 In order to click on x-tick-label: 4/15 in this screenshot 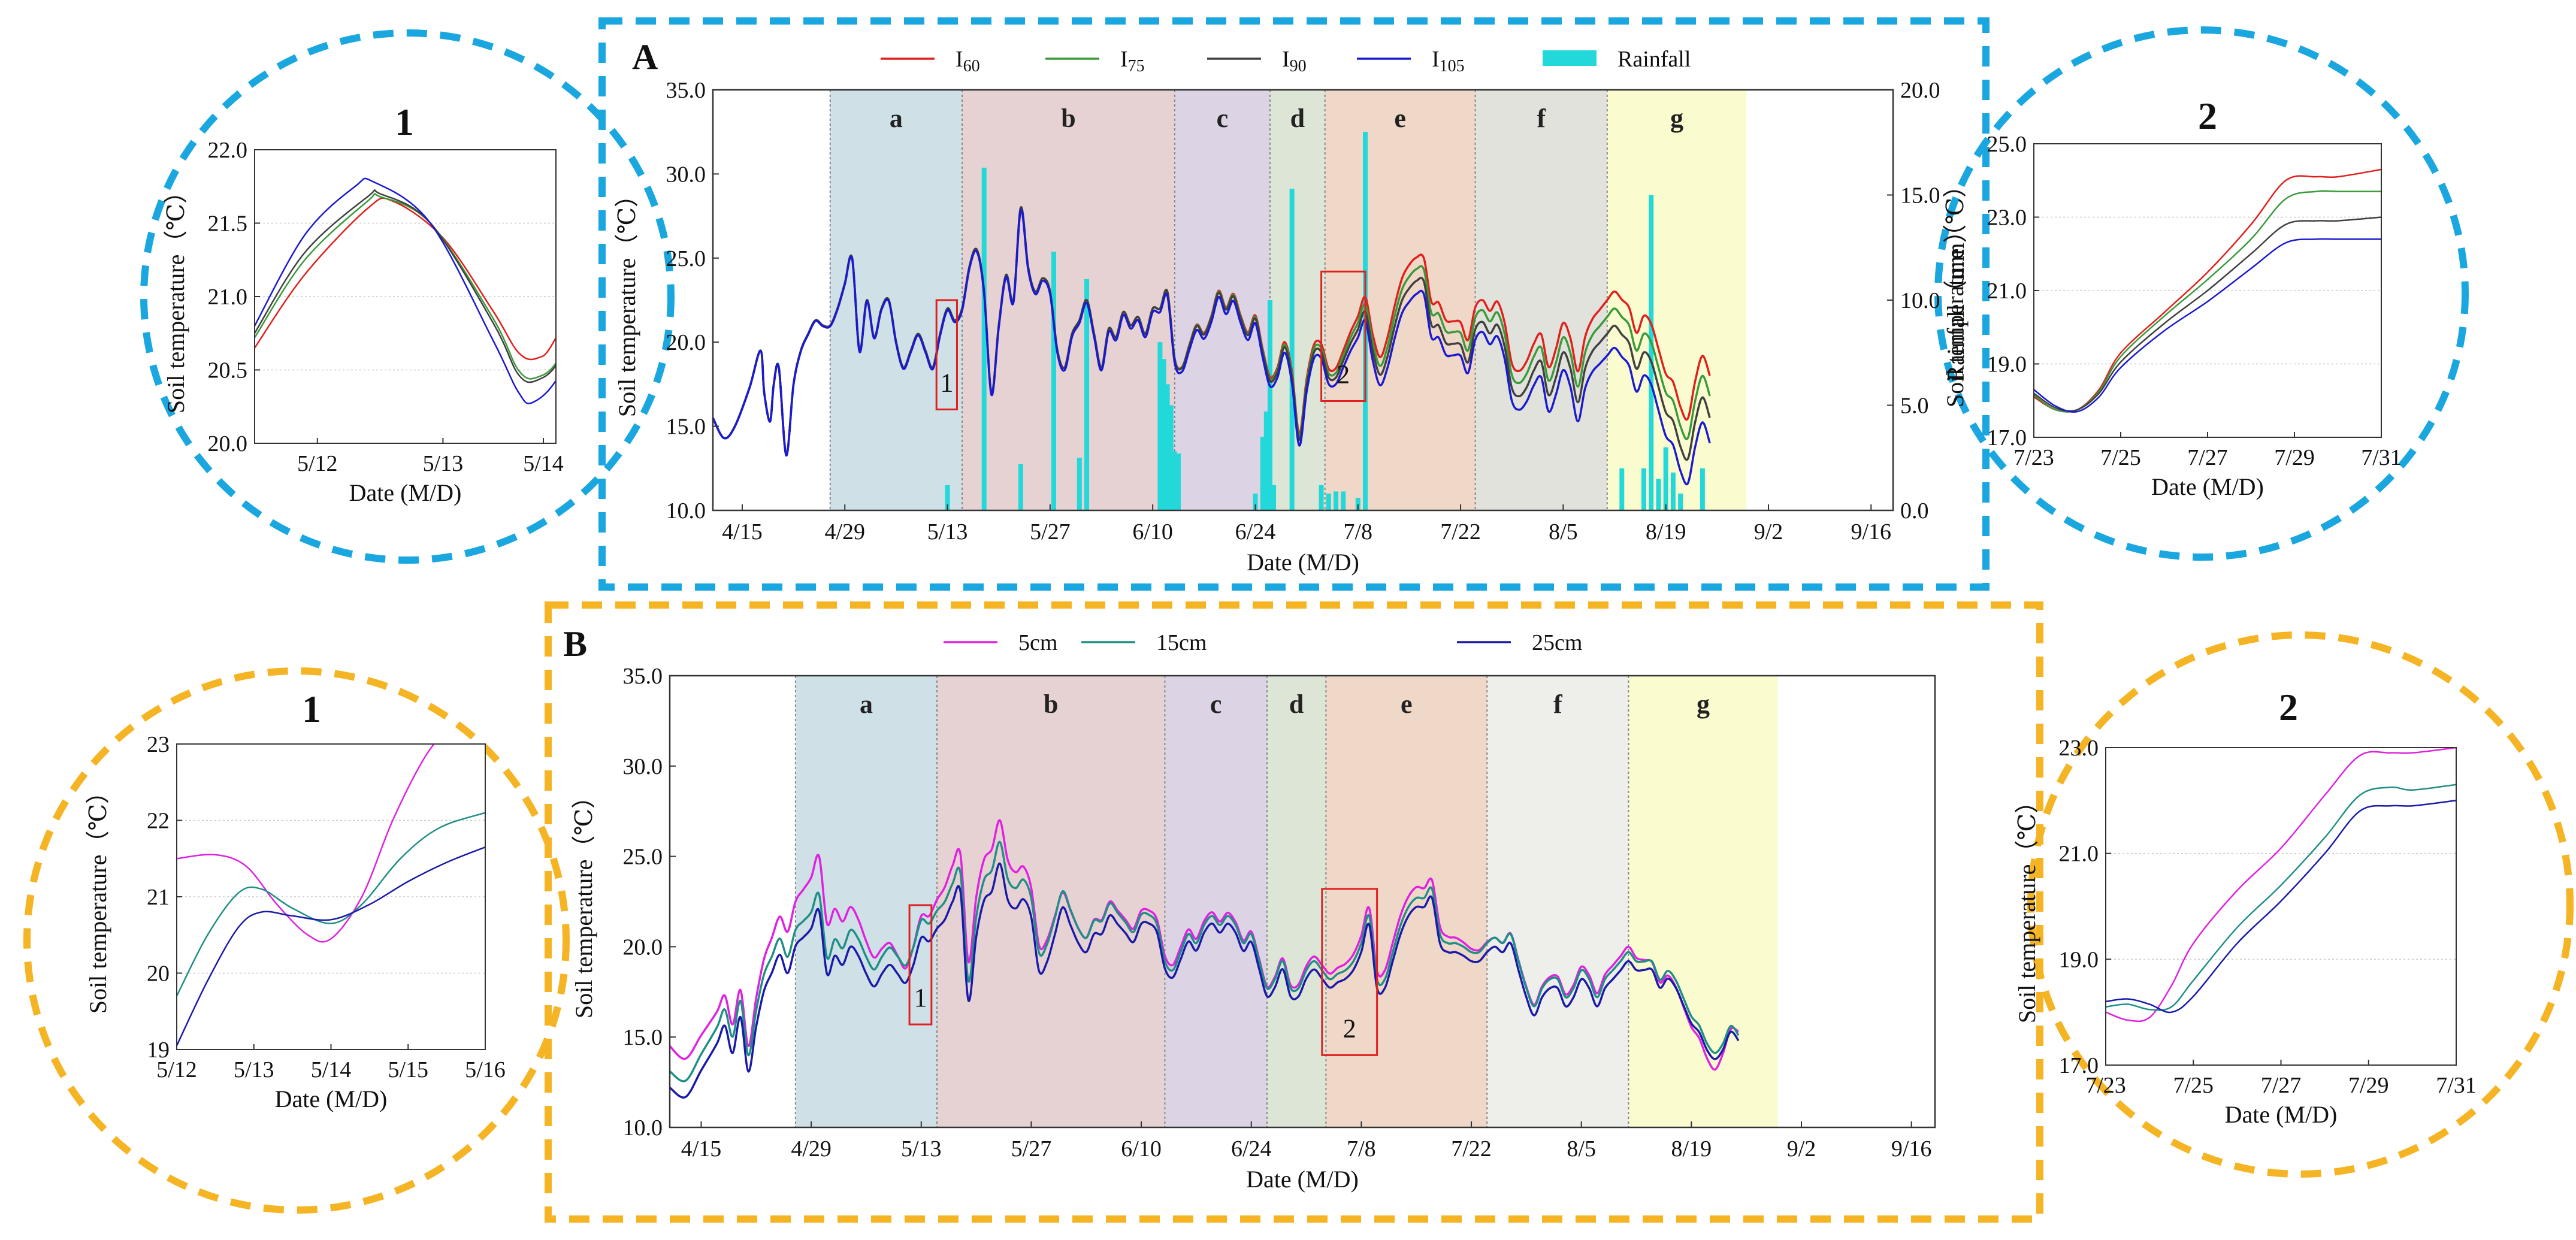, I will do `click(701, 1149)`.